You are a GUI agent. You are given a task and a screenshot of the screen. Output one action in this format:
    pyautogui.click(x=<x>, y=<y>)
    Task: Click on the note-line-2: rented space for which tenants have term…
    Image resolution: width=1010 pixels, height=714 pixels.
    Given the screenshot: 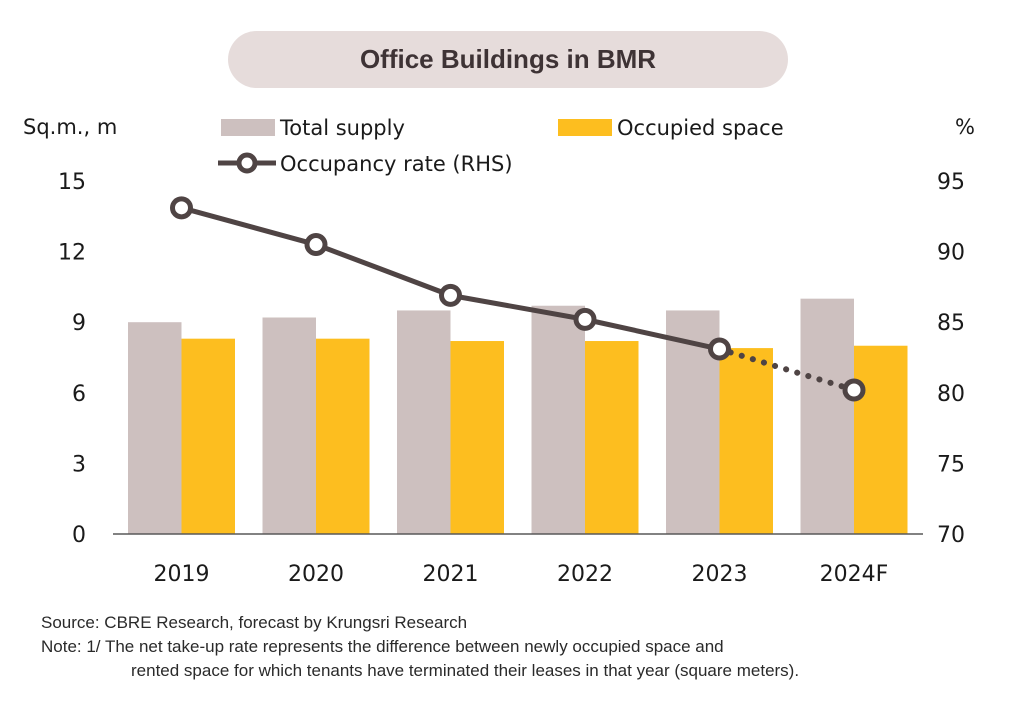 What is the action you would take?
    pyautogui.click(x=465, y=670)
    